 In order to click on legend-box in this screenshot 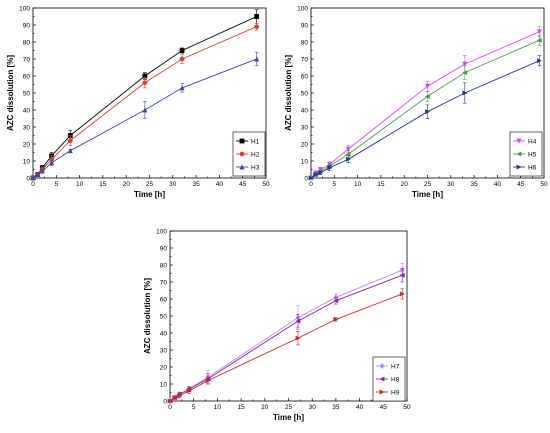, I will do `click(249, 154)`.